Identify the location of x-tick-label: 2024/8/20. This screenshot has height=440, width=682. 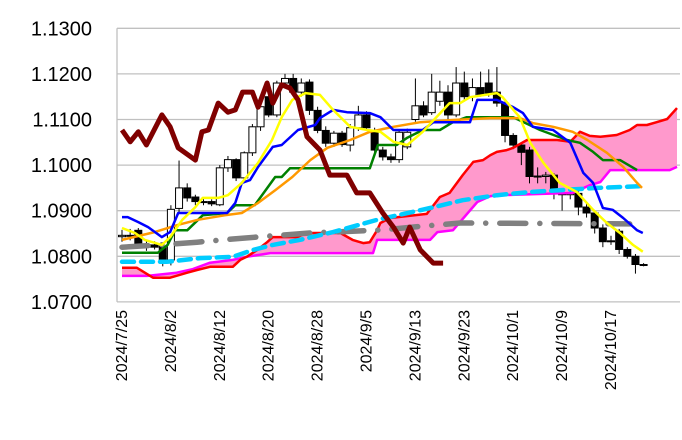
(269, 345).